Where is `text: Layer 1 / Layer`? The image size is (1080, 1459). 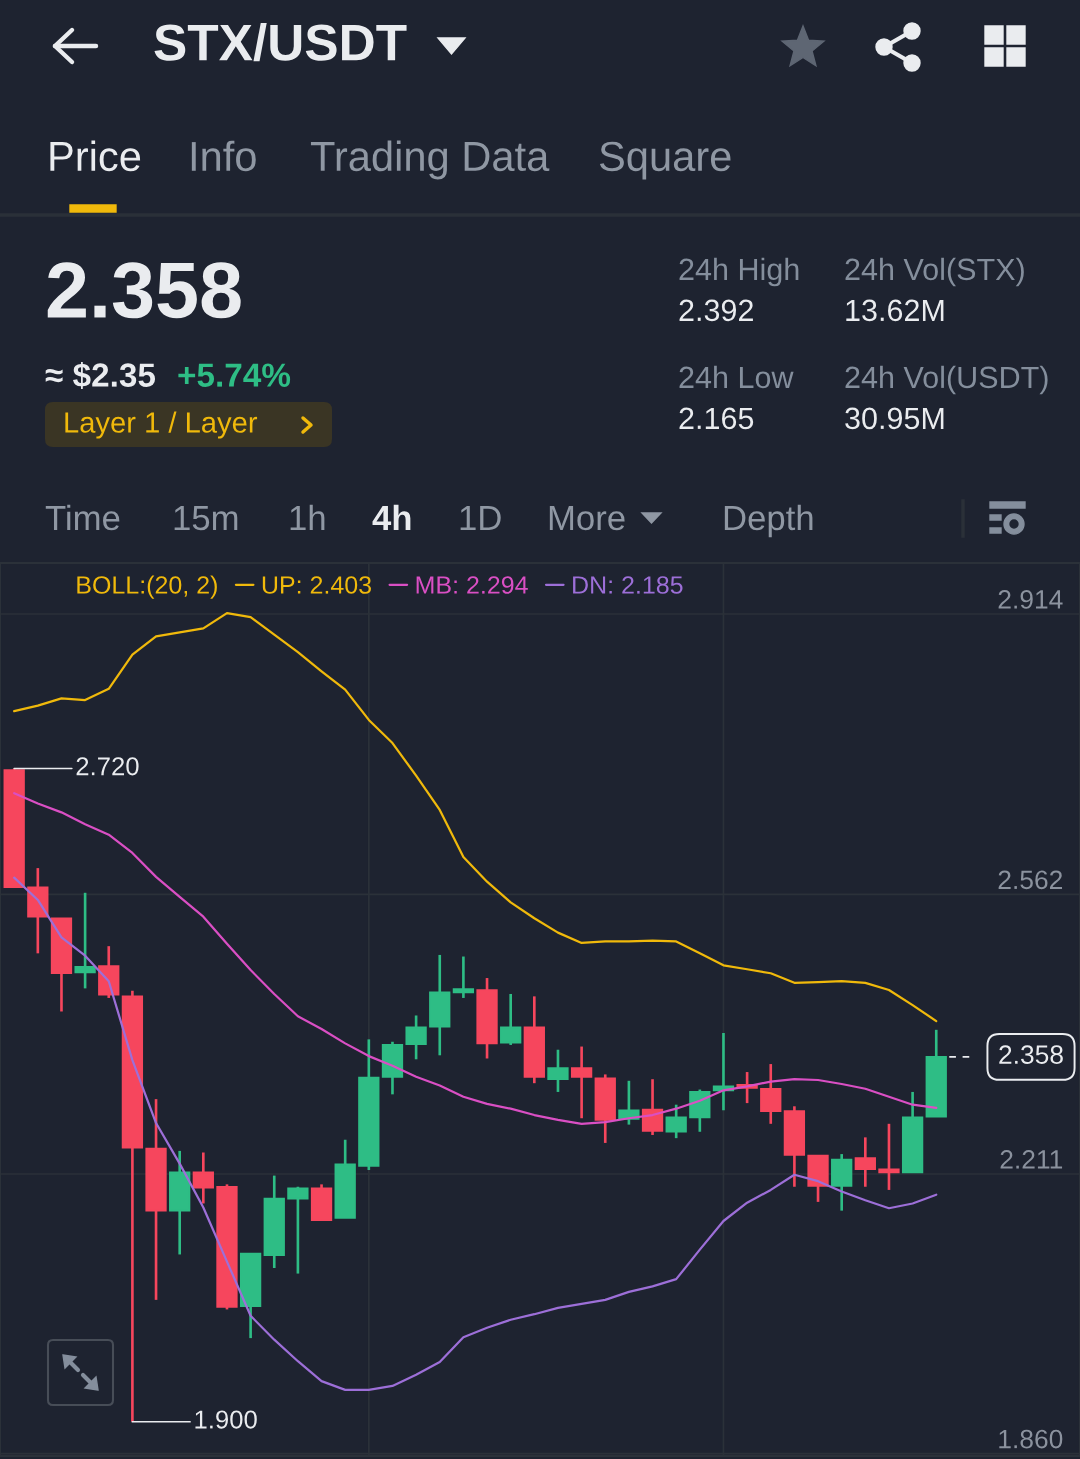 text: Layer 1 / Layer is located at coordinates (161, 425).